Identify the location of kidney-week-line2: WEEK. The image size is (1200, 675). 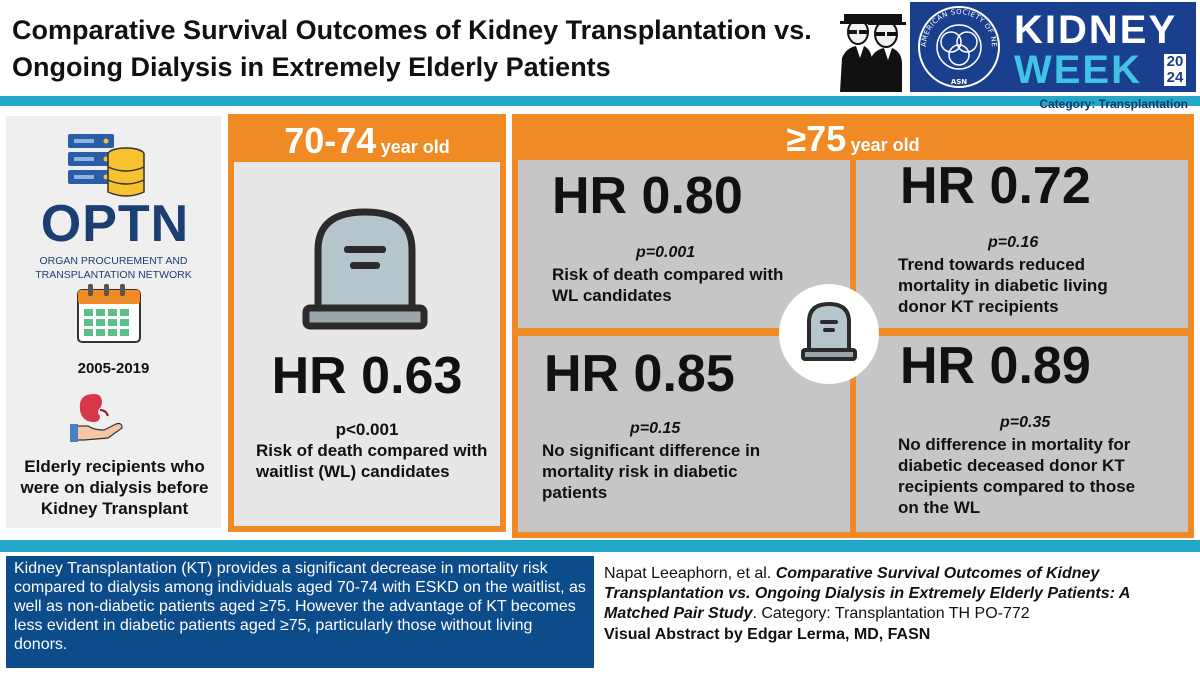
(1078, 70).